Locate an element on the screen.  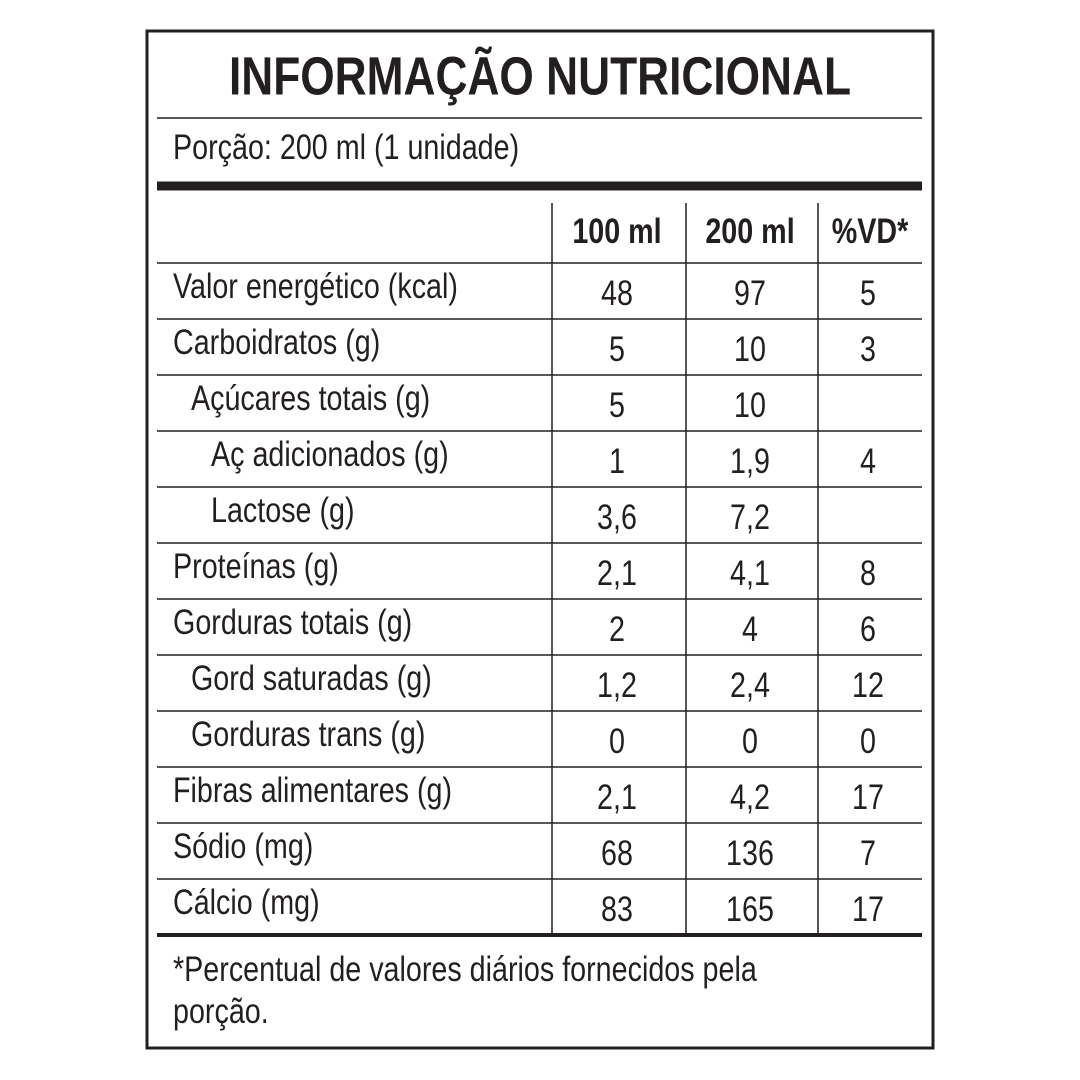
cell-value: 8 is located at coordinates (868, 573).